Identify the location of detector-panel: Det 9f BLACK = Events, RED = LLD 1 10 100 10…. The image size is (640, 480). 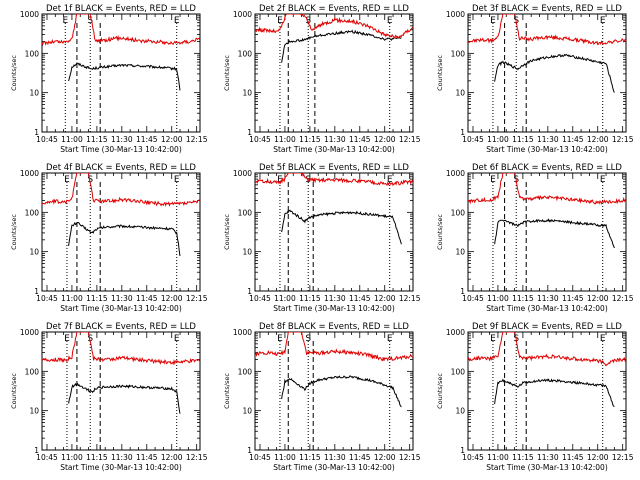
(535, 397).